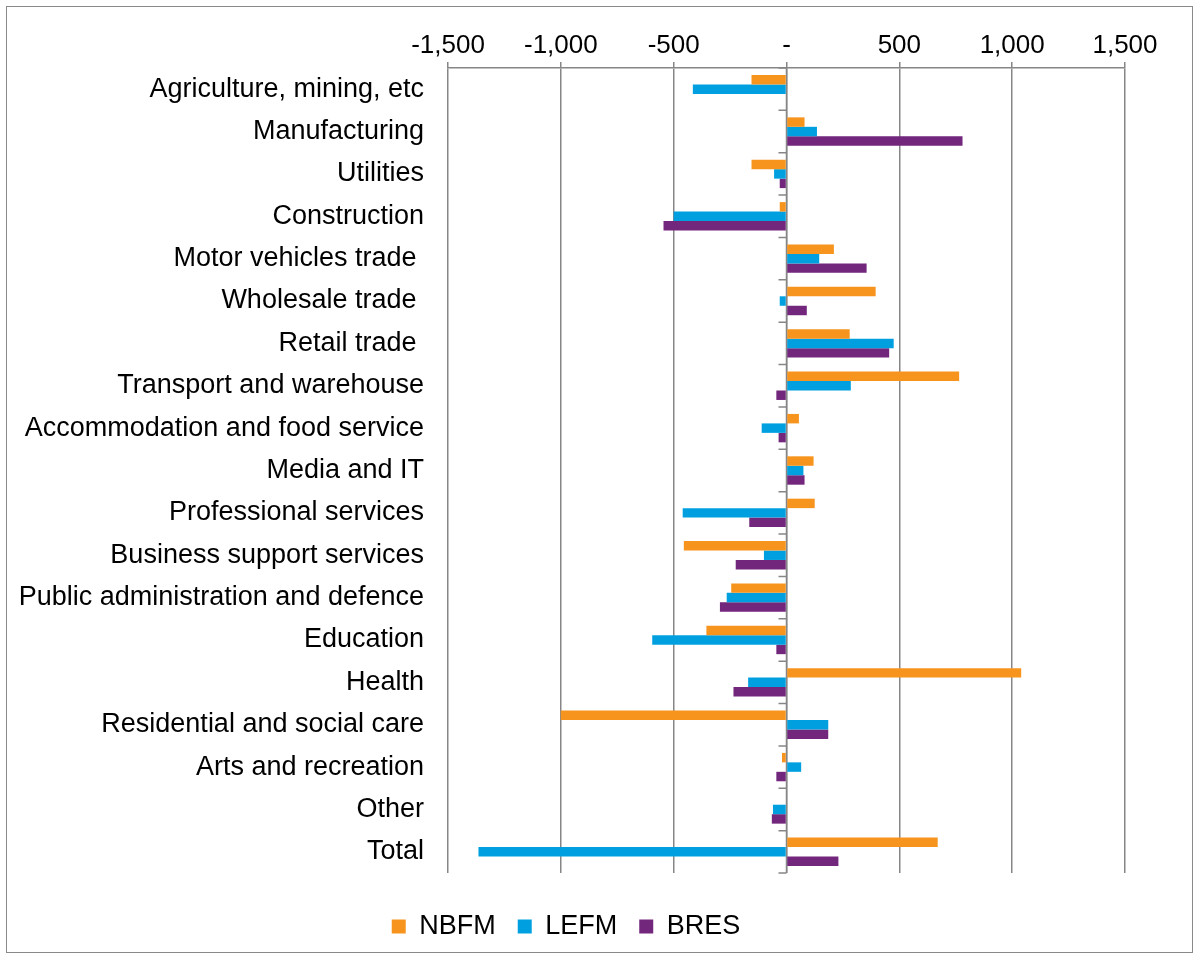 The height and width of the screenshot is (958, 1199). Describe the element at coordinates (899, 43) in the screenshot. I see `x-tick-label: 500` at that location.